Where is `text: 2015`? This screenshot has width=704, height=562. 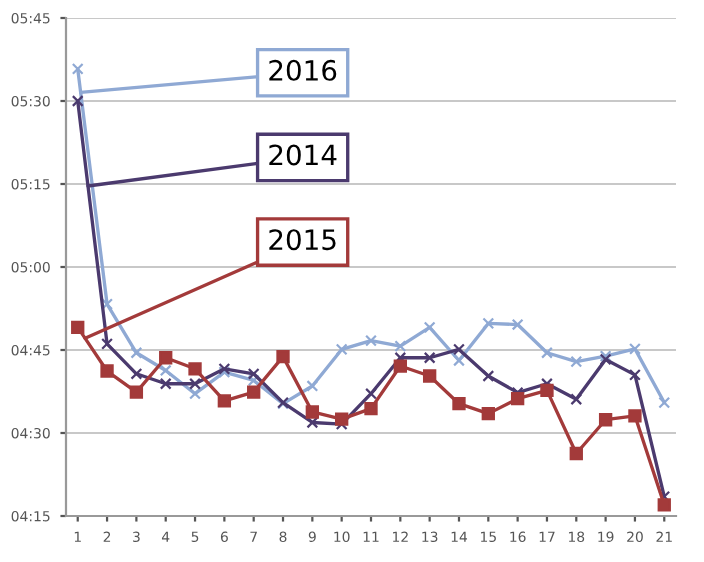
text: 2015 is located at coordinates (302, 240).